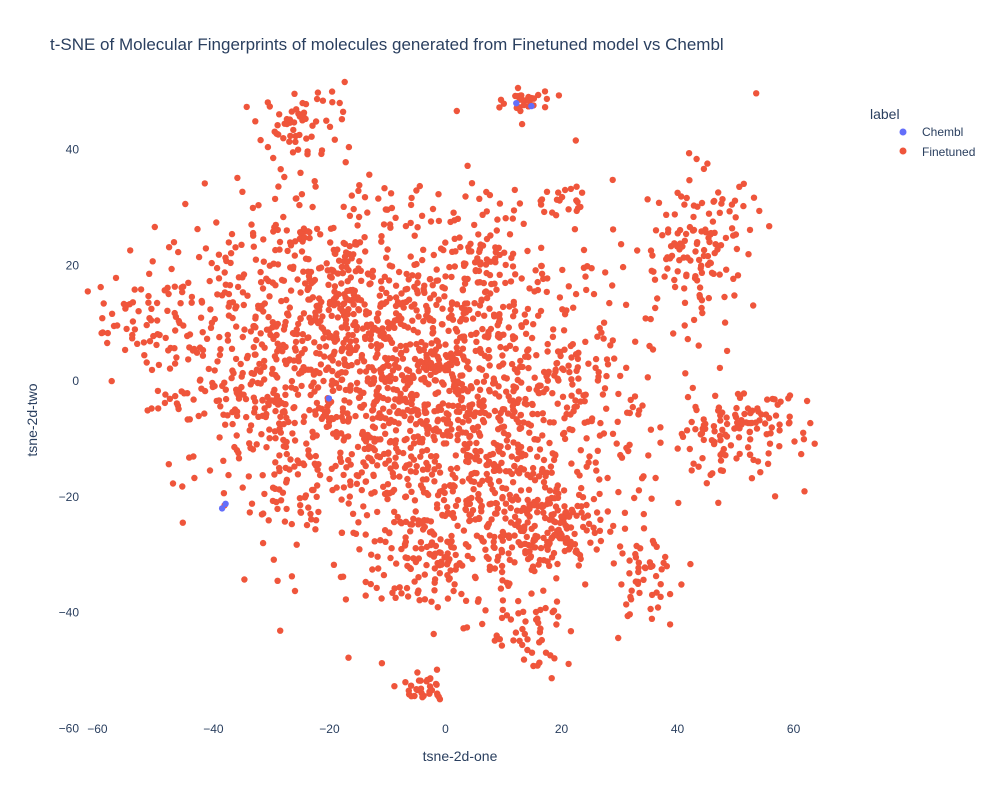 The image size is (1000, 800). I want to click on legend-item-chembl: Chembl, so click(931, 132).